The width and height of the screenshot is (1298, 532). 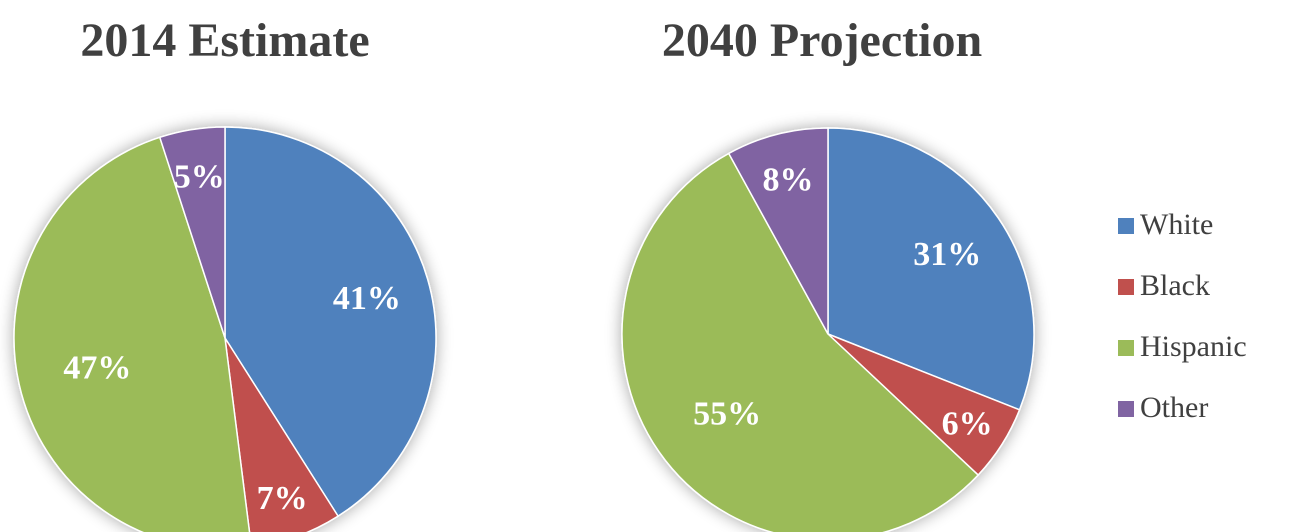 What do you see at coordinates (1126, 226) in the screenshot?
I see `legend-swatch-white` at bounding box center [1126, 226].